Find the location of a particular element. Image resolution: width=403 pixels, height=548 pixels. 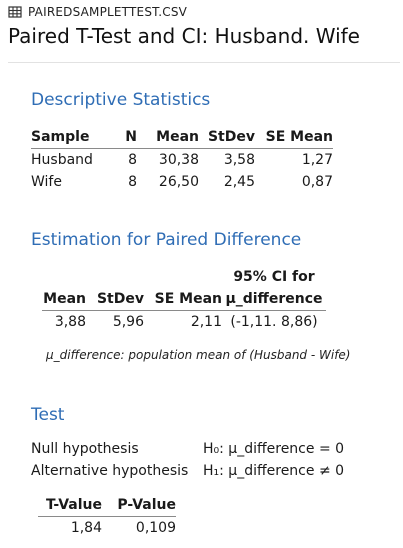

header-n: N is located at coordinates (120, 137).